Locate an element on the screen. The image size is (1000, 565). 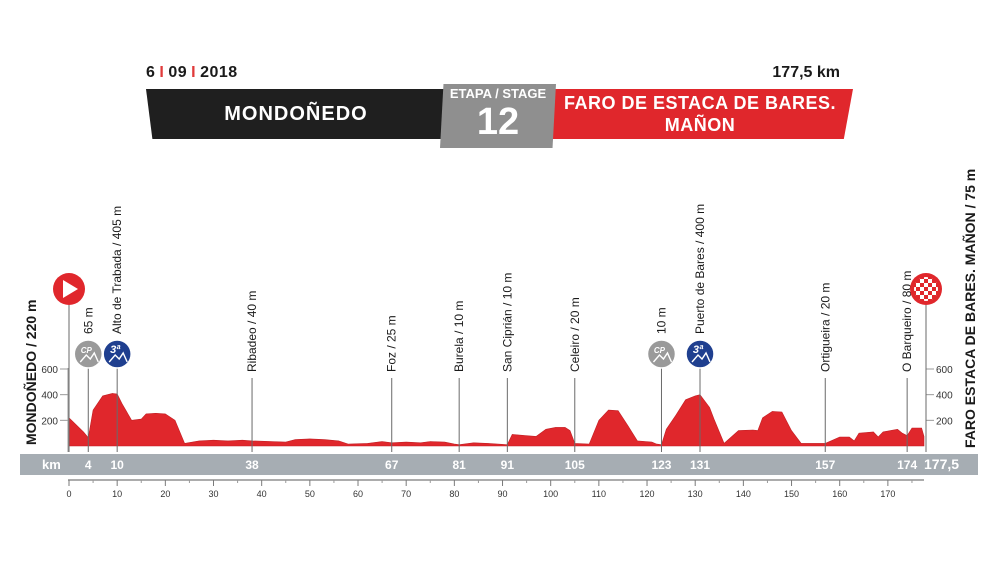
y-tick-label-left: 400 is located at coordinates (49, 396).